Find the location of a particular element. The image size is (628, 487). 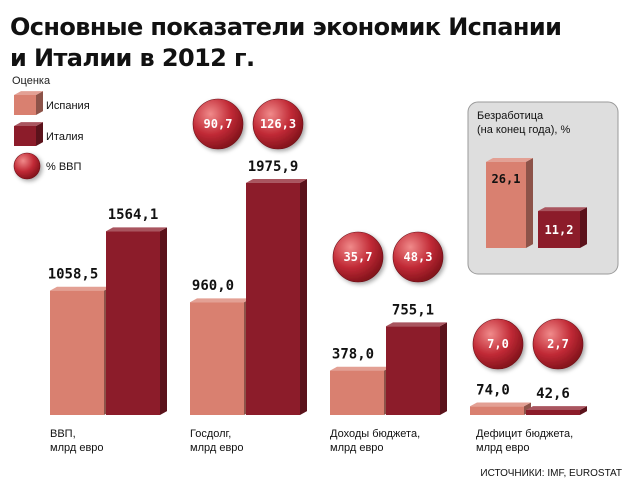

category-label-debt-1: Госдолг, is located at coordinates (210, 434).